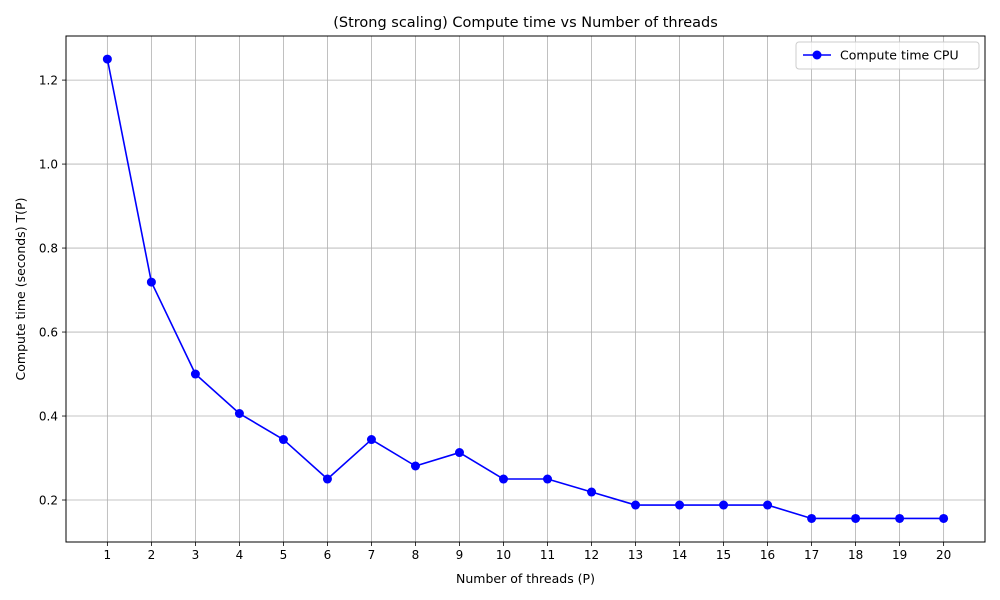 This screenshot has width=1000, height=600. What do you see at coordinates (416, 555) in the screenshot?
I see `x-tick-label: 8` at bounding box center [416, 555].